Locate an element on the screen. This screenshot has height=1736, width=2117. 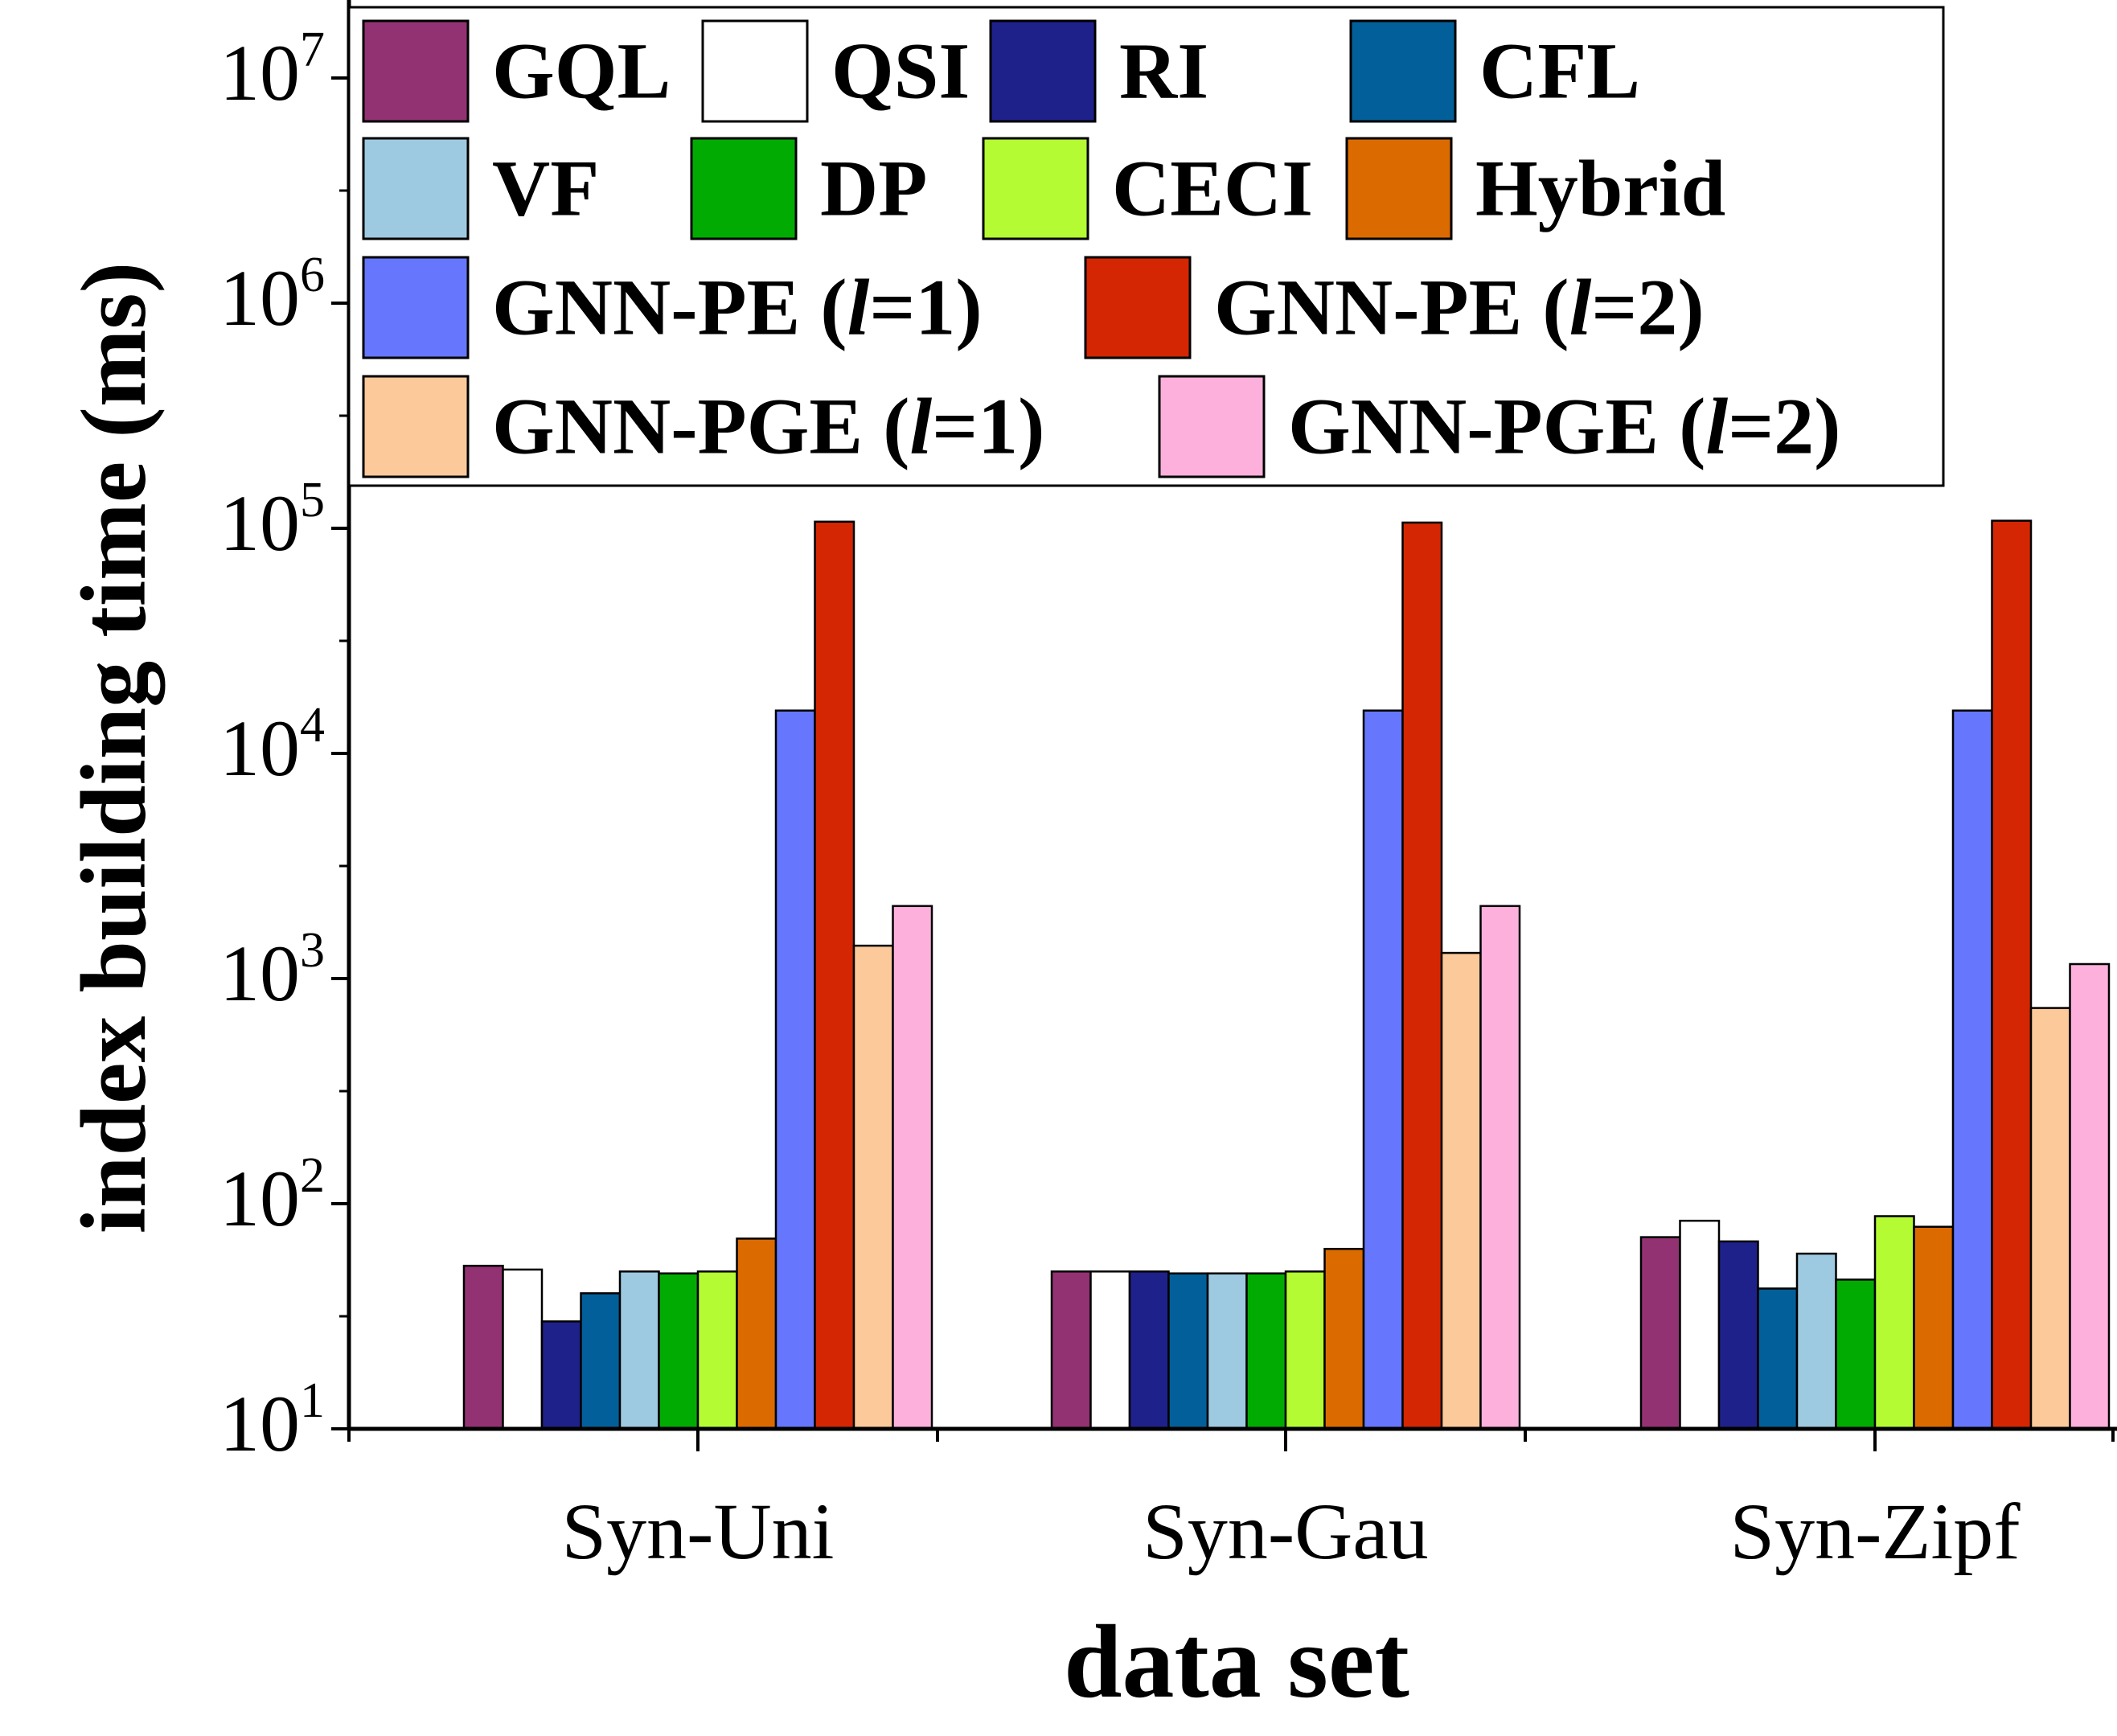
bar-ri-syn-gau is located at coordinates (1149, 1350).